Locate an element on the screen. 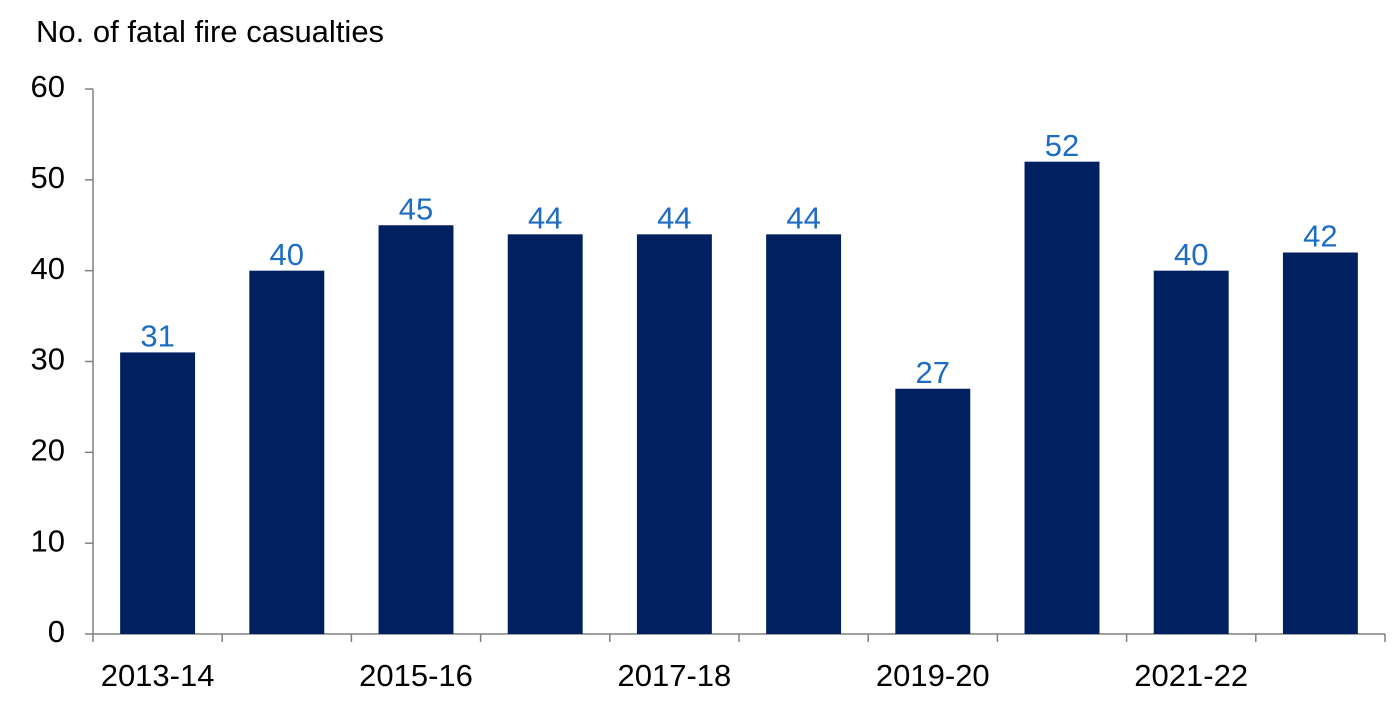 This screenshot has width=1400, height=714. value-label: 27 is located at coordinates (933, 372).